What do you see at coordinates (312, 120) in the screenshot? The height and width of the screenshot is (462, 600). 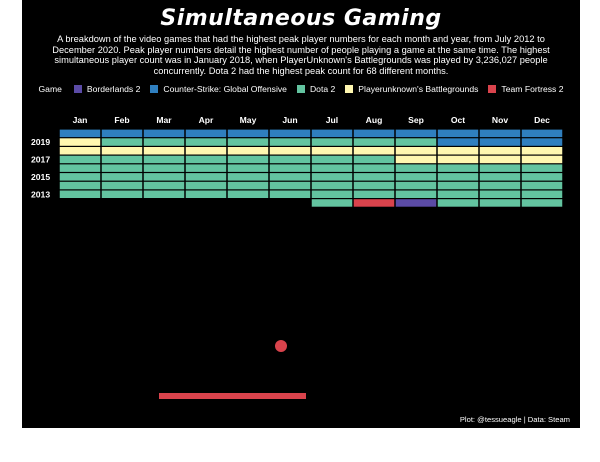 I see `month-labels: Jan Feb Mar Apr May Jun Jul Aug Sep Oct Nov Dec` at bounding box center [312, 120].